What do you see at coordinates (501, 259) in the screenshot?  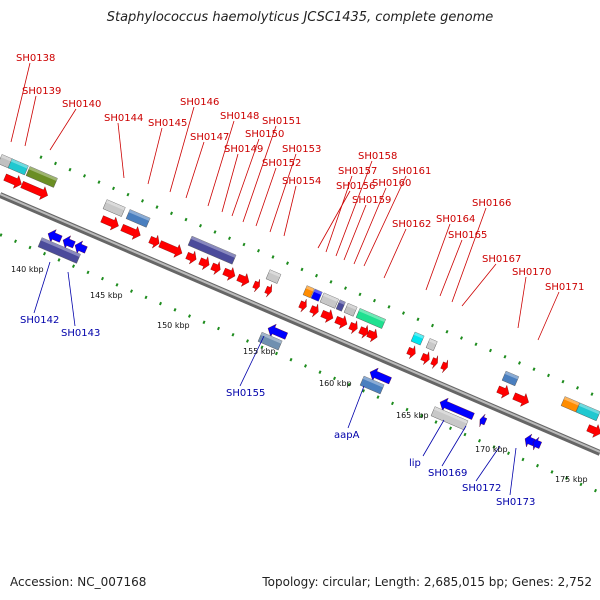 I see `gene-label-sh0167: SH0167` at bounding box center [501, 259].